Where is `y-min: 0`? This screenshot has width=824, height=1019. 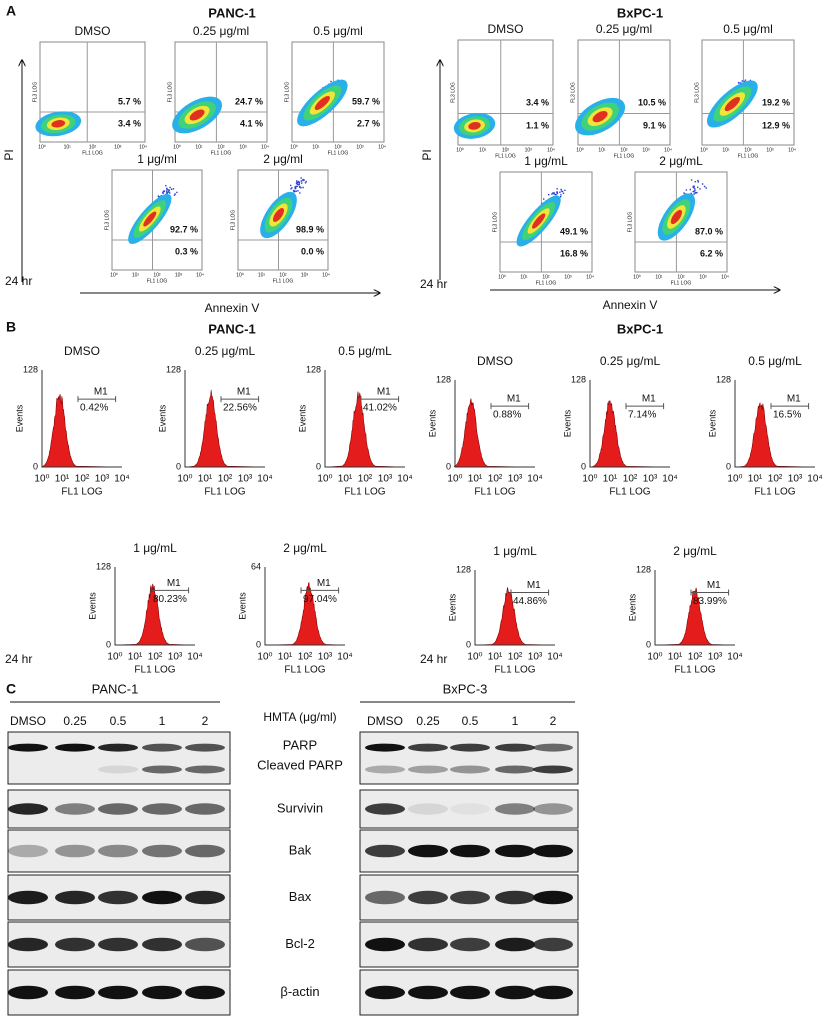 y-min: 0 is located at coordinates (258, 644).